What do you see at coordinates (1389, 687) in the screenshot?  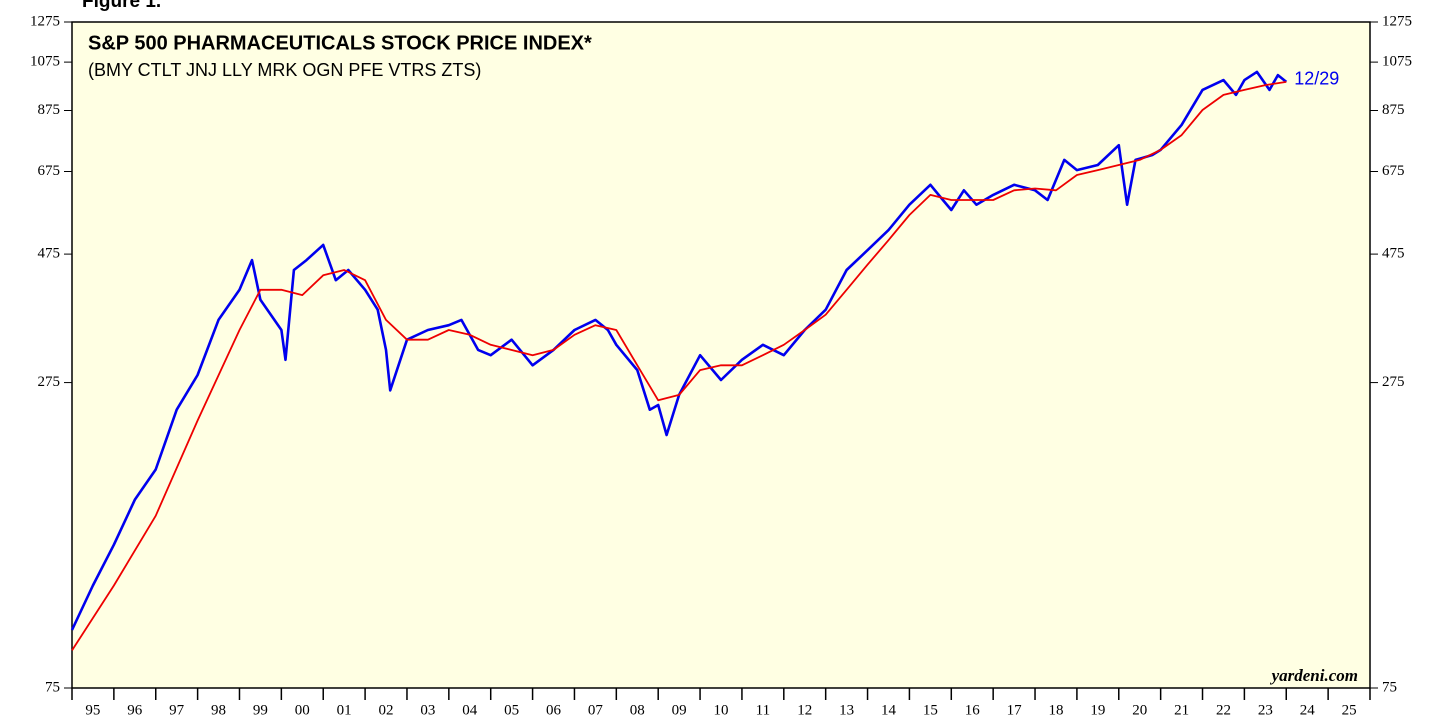 I see `y-tick-label-right: 75` at bounding box center [1389, 687].